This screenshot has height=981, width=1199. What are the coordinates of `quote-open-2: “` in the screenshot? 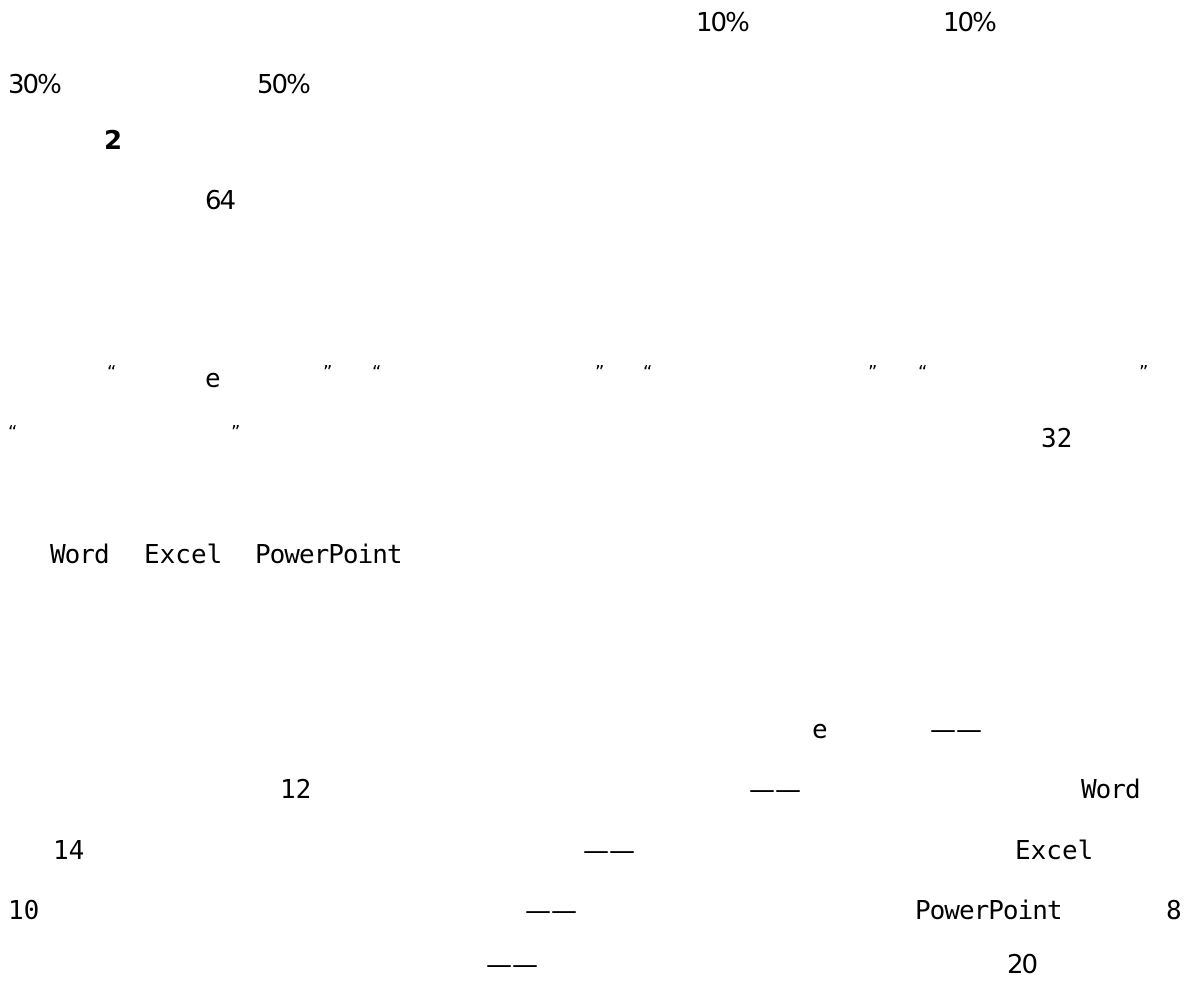 It's located at (377, 372).